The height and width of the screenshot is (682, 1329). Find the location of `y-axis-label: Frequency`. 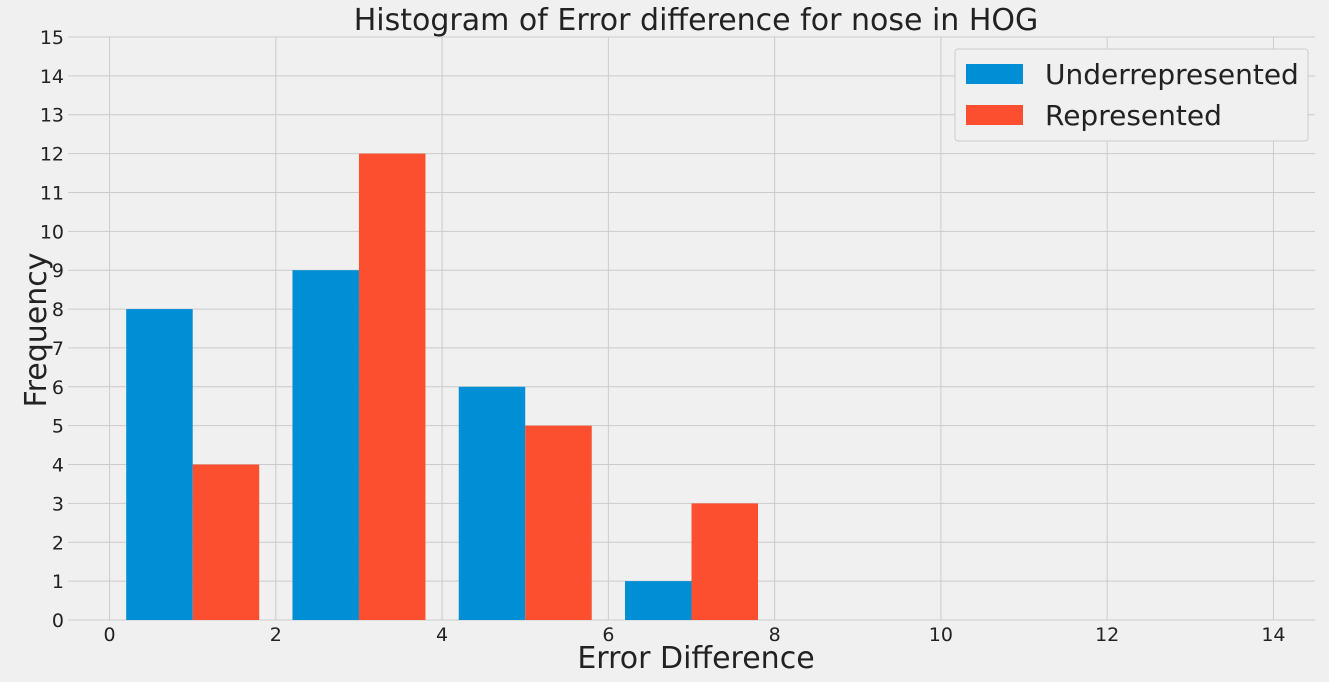

y-axis-label: Frequency is located at coordinates (36, 330).